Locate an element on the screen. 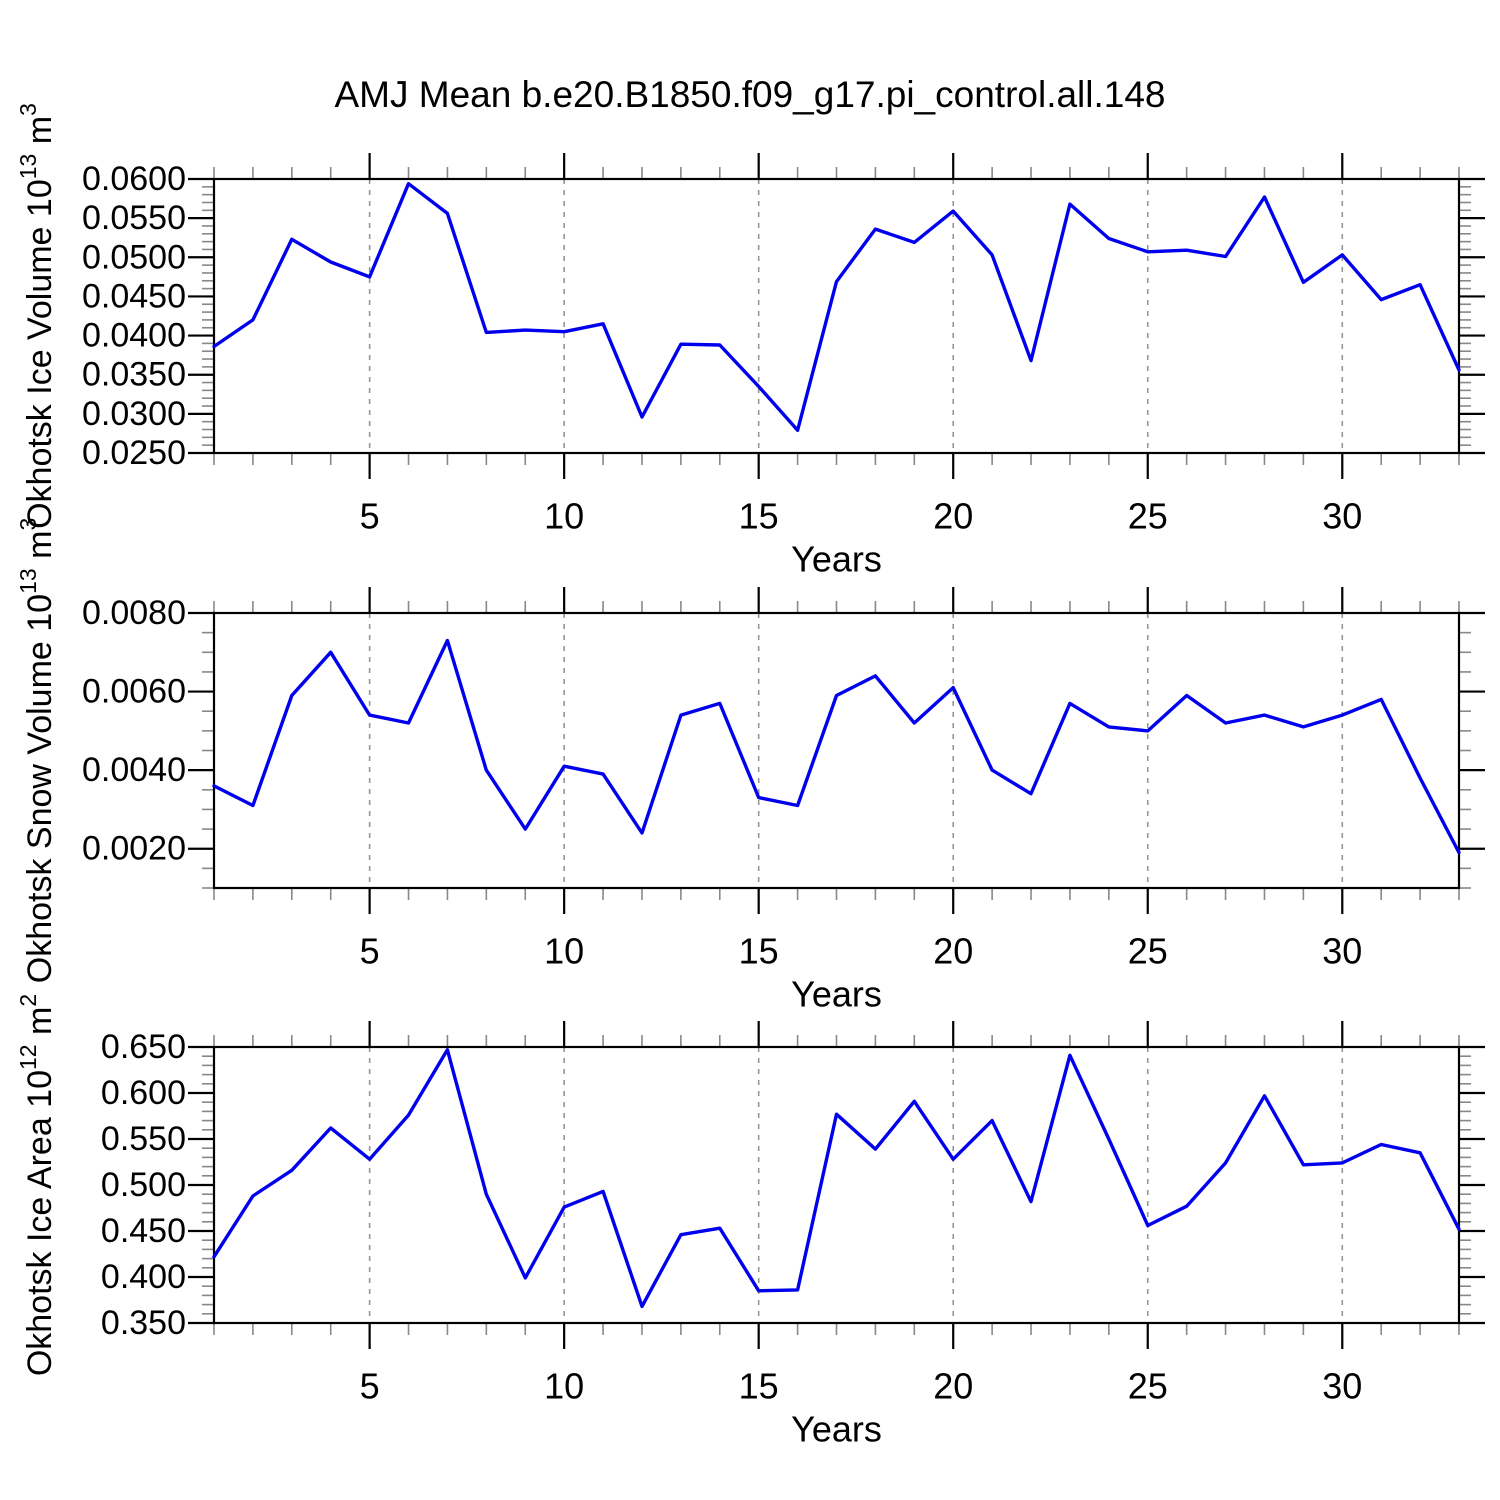 This screenshot has height=1500, width=1500. y-axis-title-sup: 12 is located at coordinates (28, 1057).